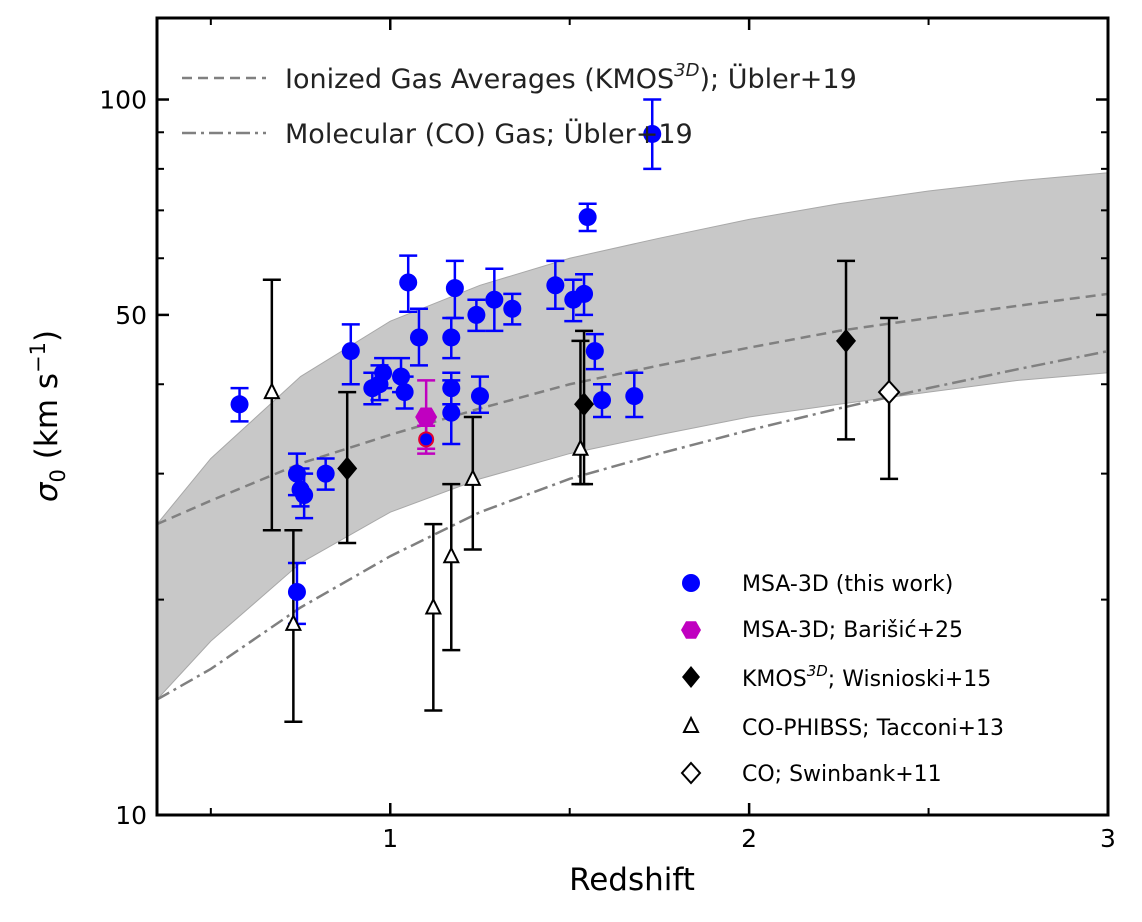 The height and width of the screenshot is (922, 1142). Describe the element at coordinates (571, 77) in the screenshot. I see `legend-label-ionized: Ionized Gas Averages (KMOS3D); Übler+19` at that location.